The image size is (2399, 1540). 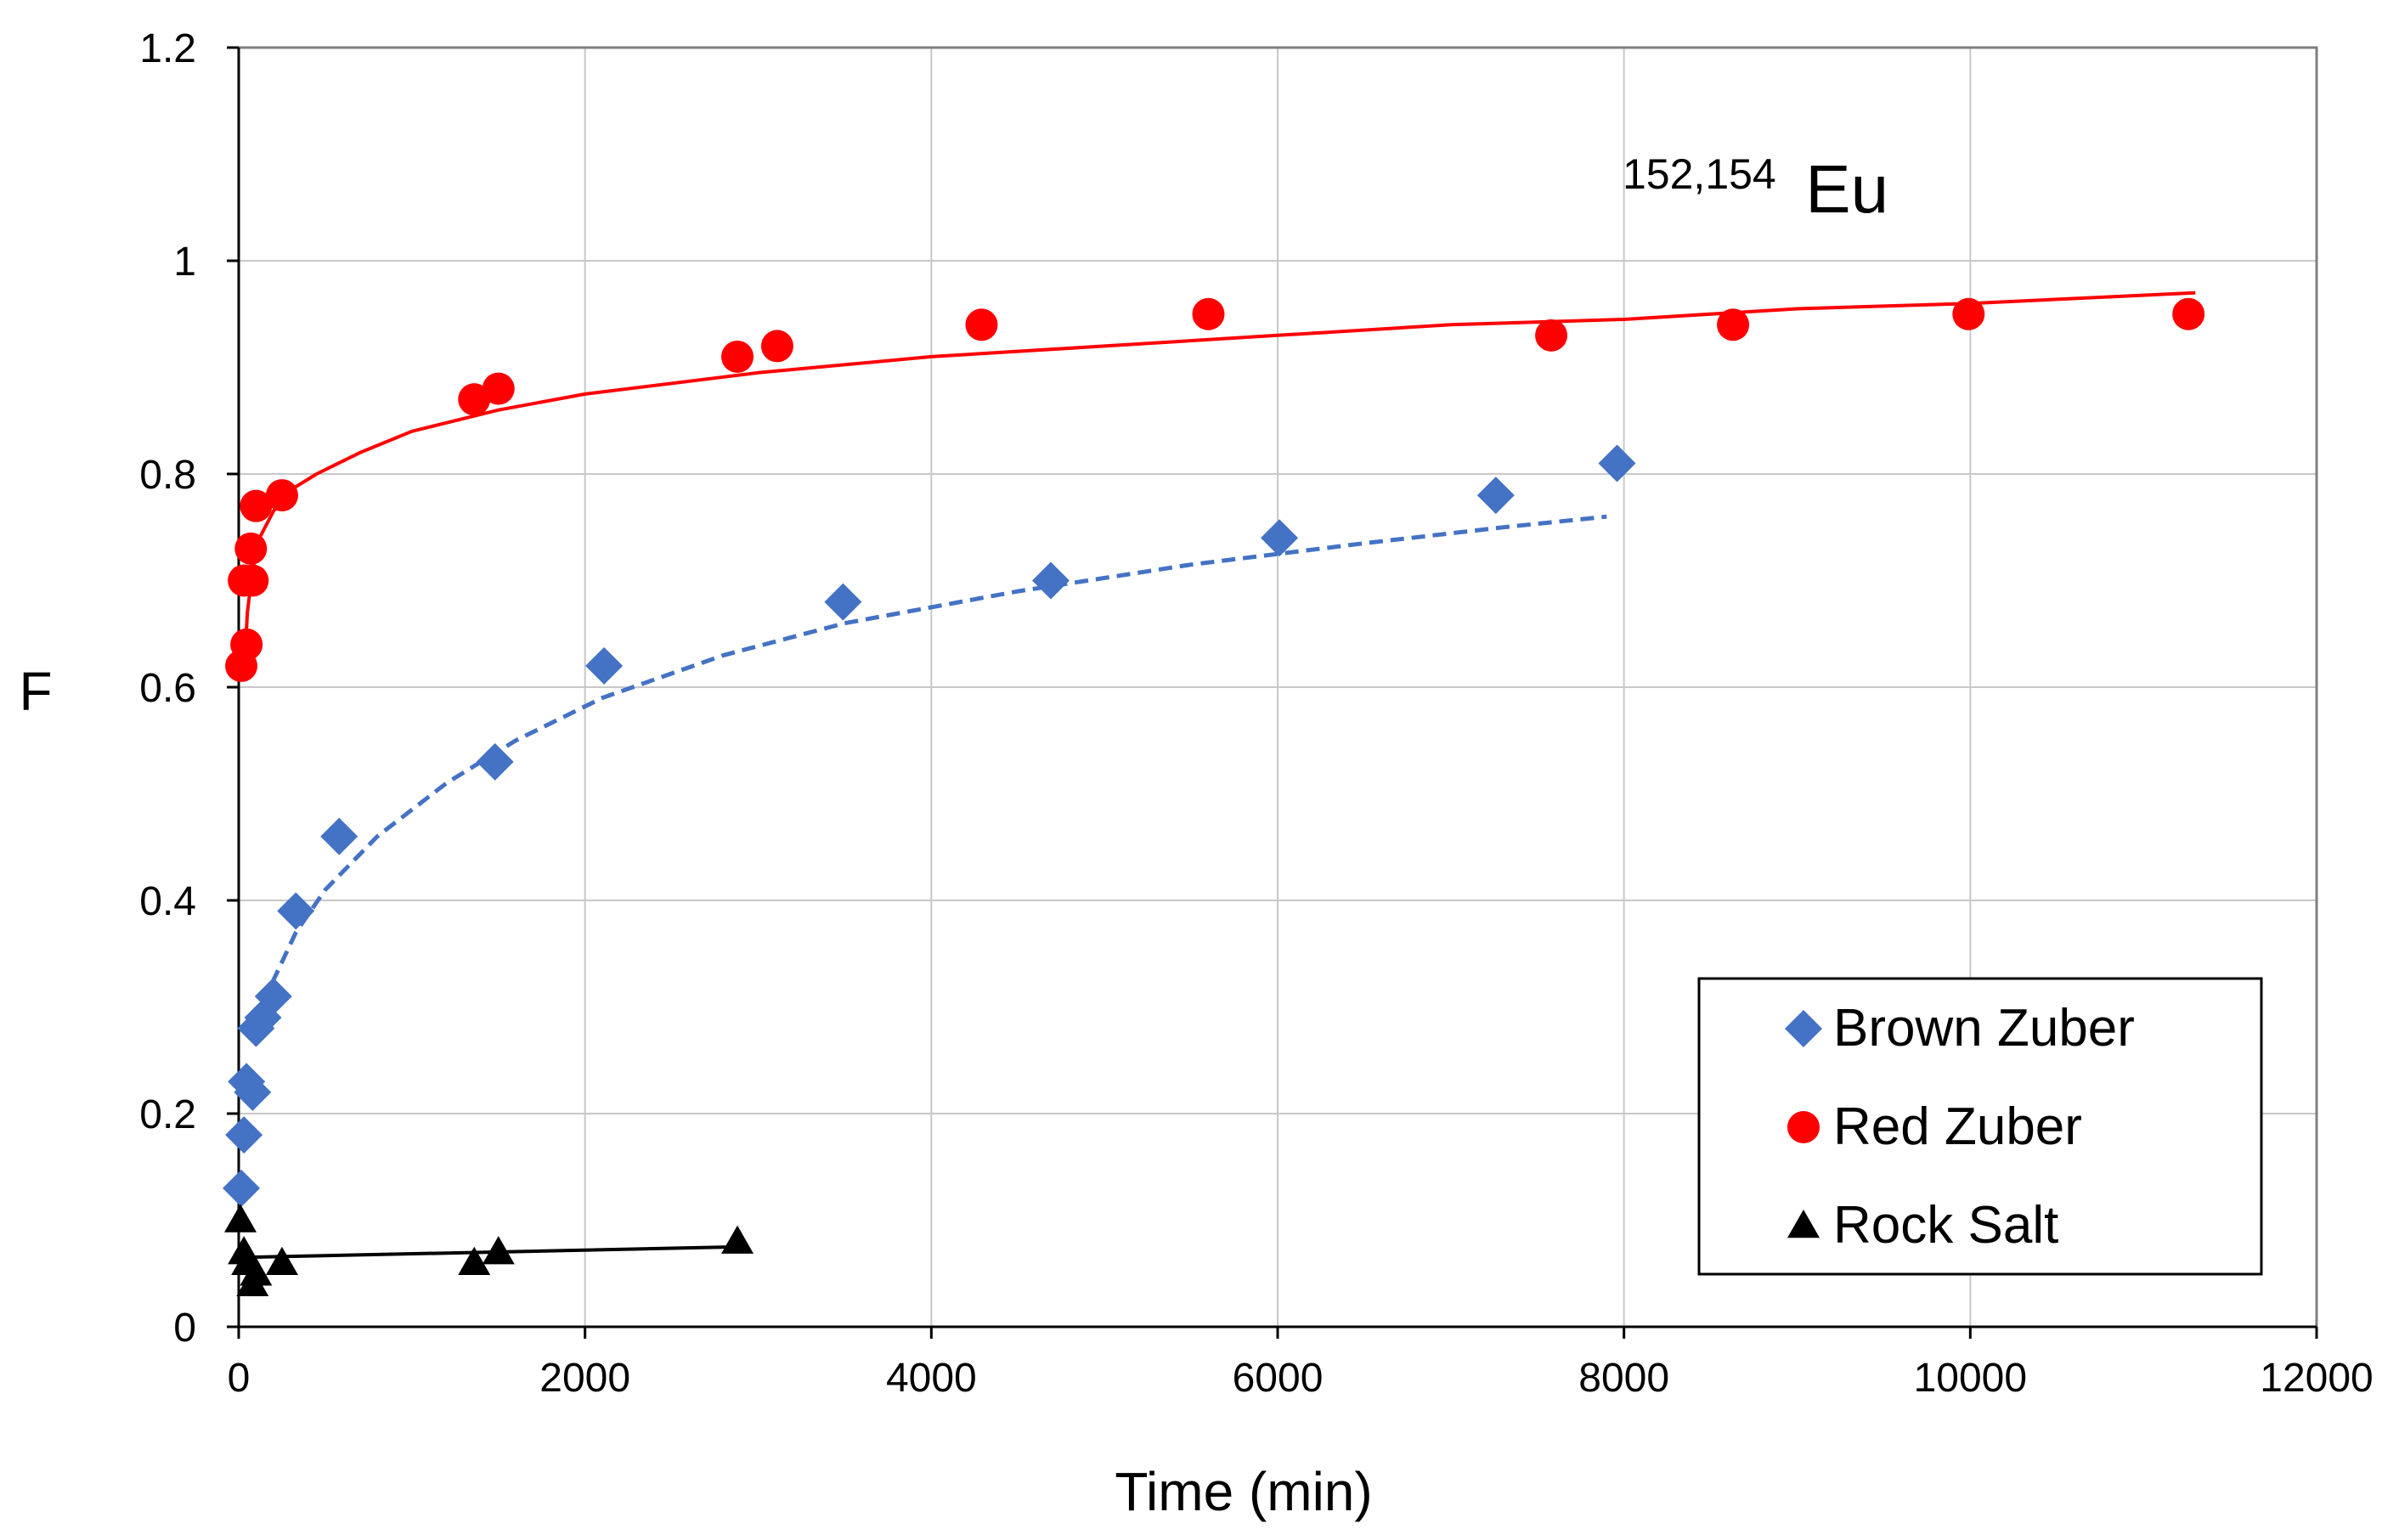 I want to click on x-tick-label: 8000, so click(x=1623, y=1378).